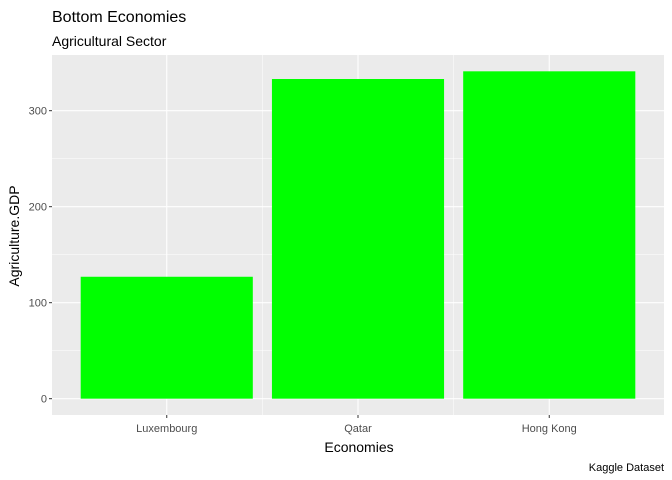 The width and height of the screenshot is (672, 480). Describe the element at coordinates (119, 17) in the screenshot. I see `chart-title: Bottom Economies` at that location.